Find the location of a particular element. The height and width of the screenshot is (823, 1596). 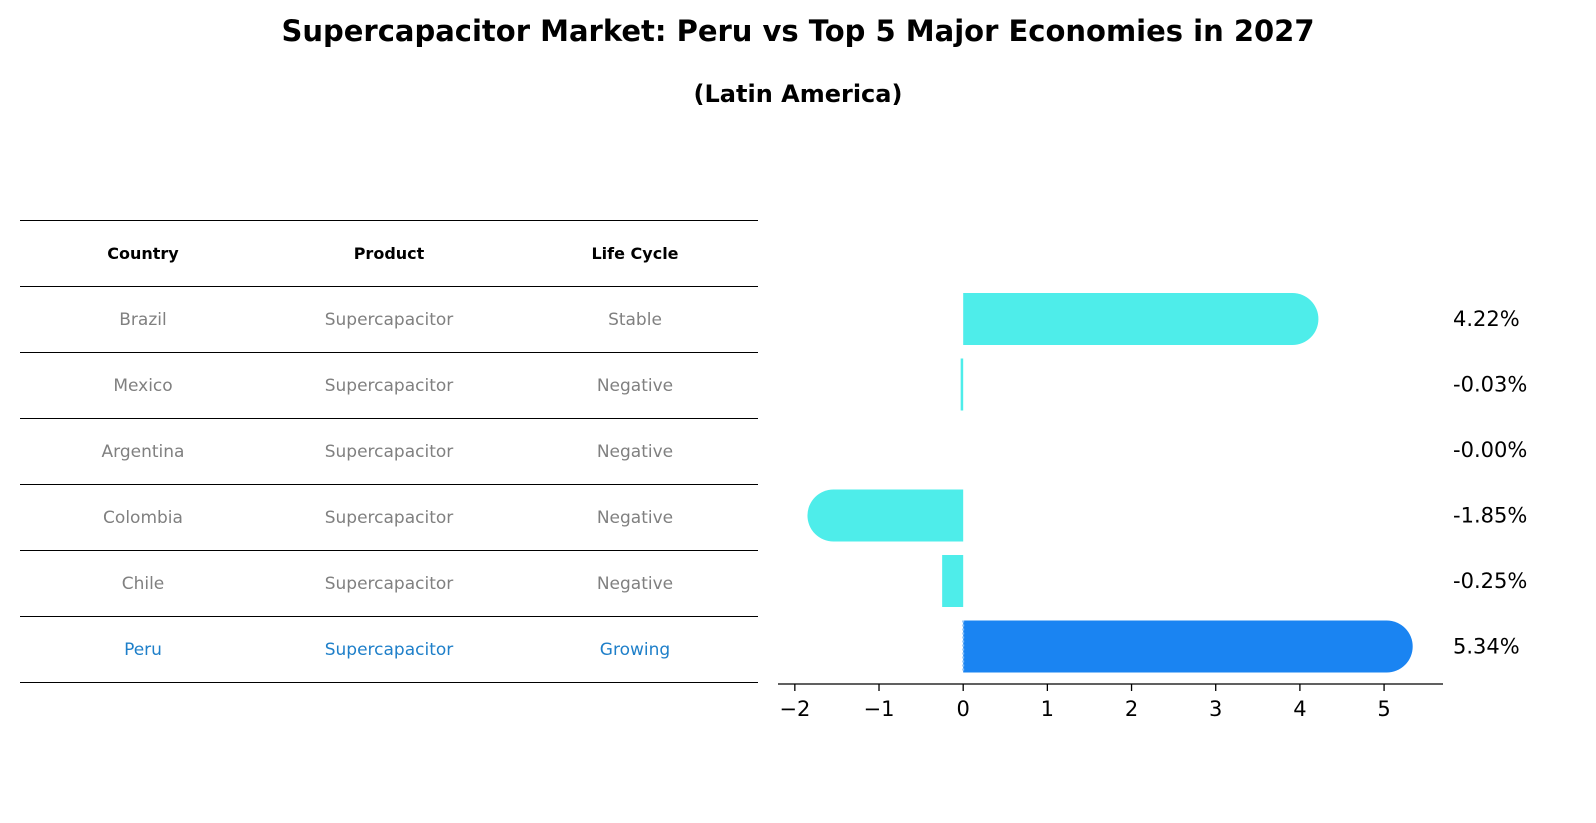

value-label-colombia: -1.85% is located at coordinates (1490, 516).